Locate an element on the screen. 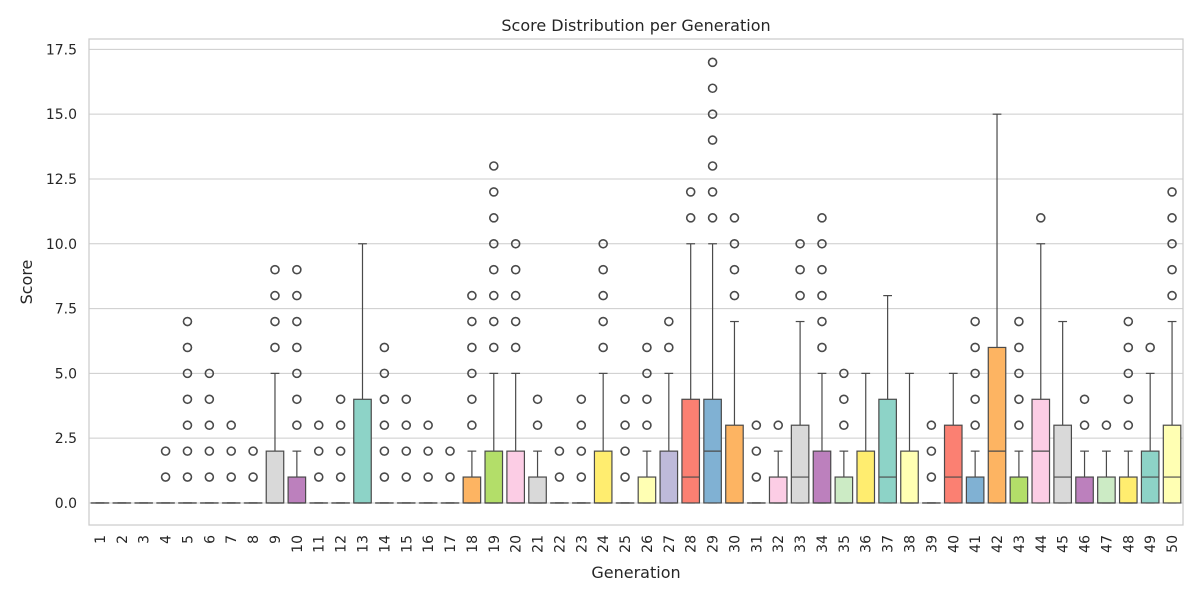 Image resolution: width=1200 pixels, height=600 pixels. y-tick-labels: 0.0 2.5 5.0 7.5 10.0 12.5 15.0 17.5 is located at coordinates (61, 277).